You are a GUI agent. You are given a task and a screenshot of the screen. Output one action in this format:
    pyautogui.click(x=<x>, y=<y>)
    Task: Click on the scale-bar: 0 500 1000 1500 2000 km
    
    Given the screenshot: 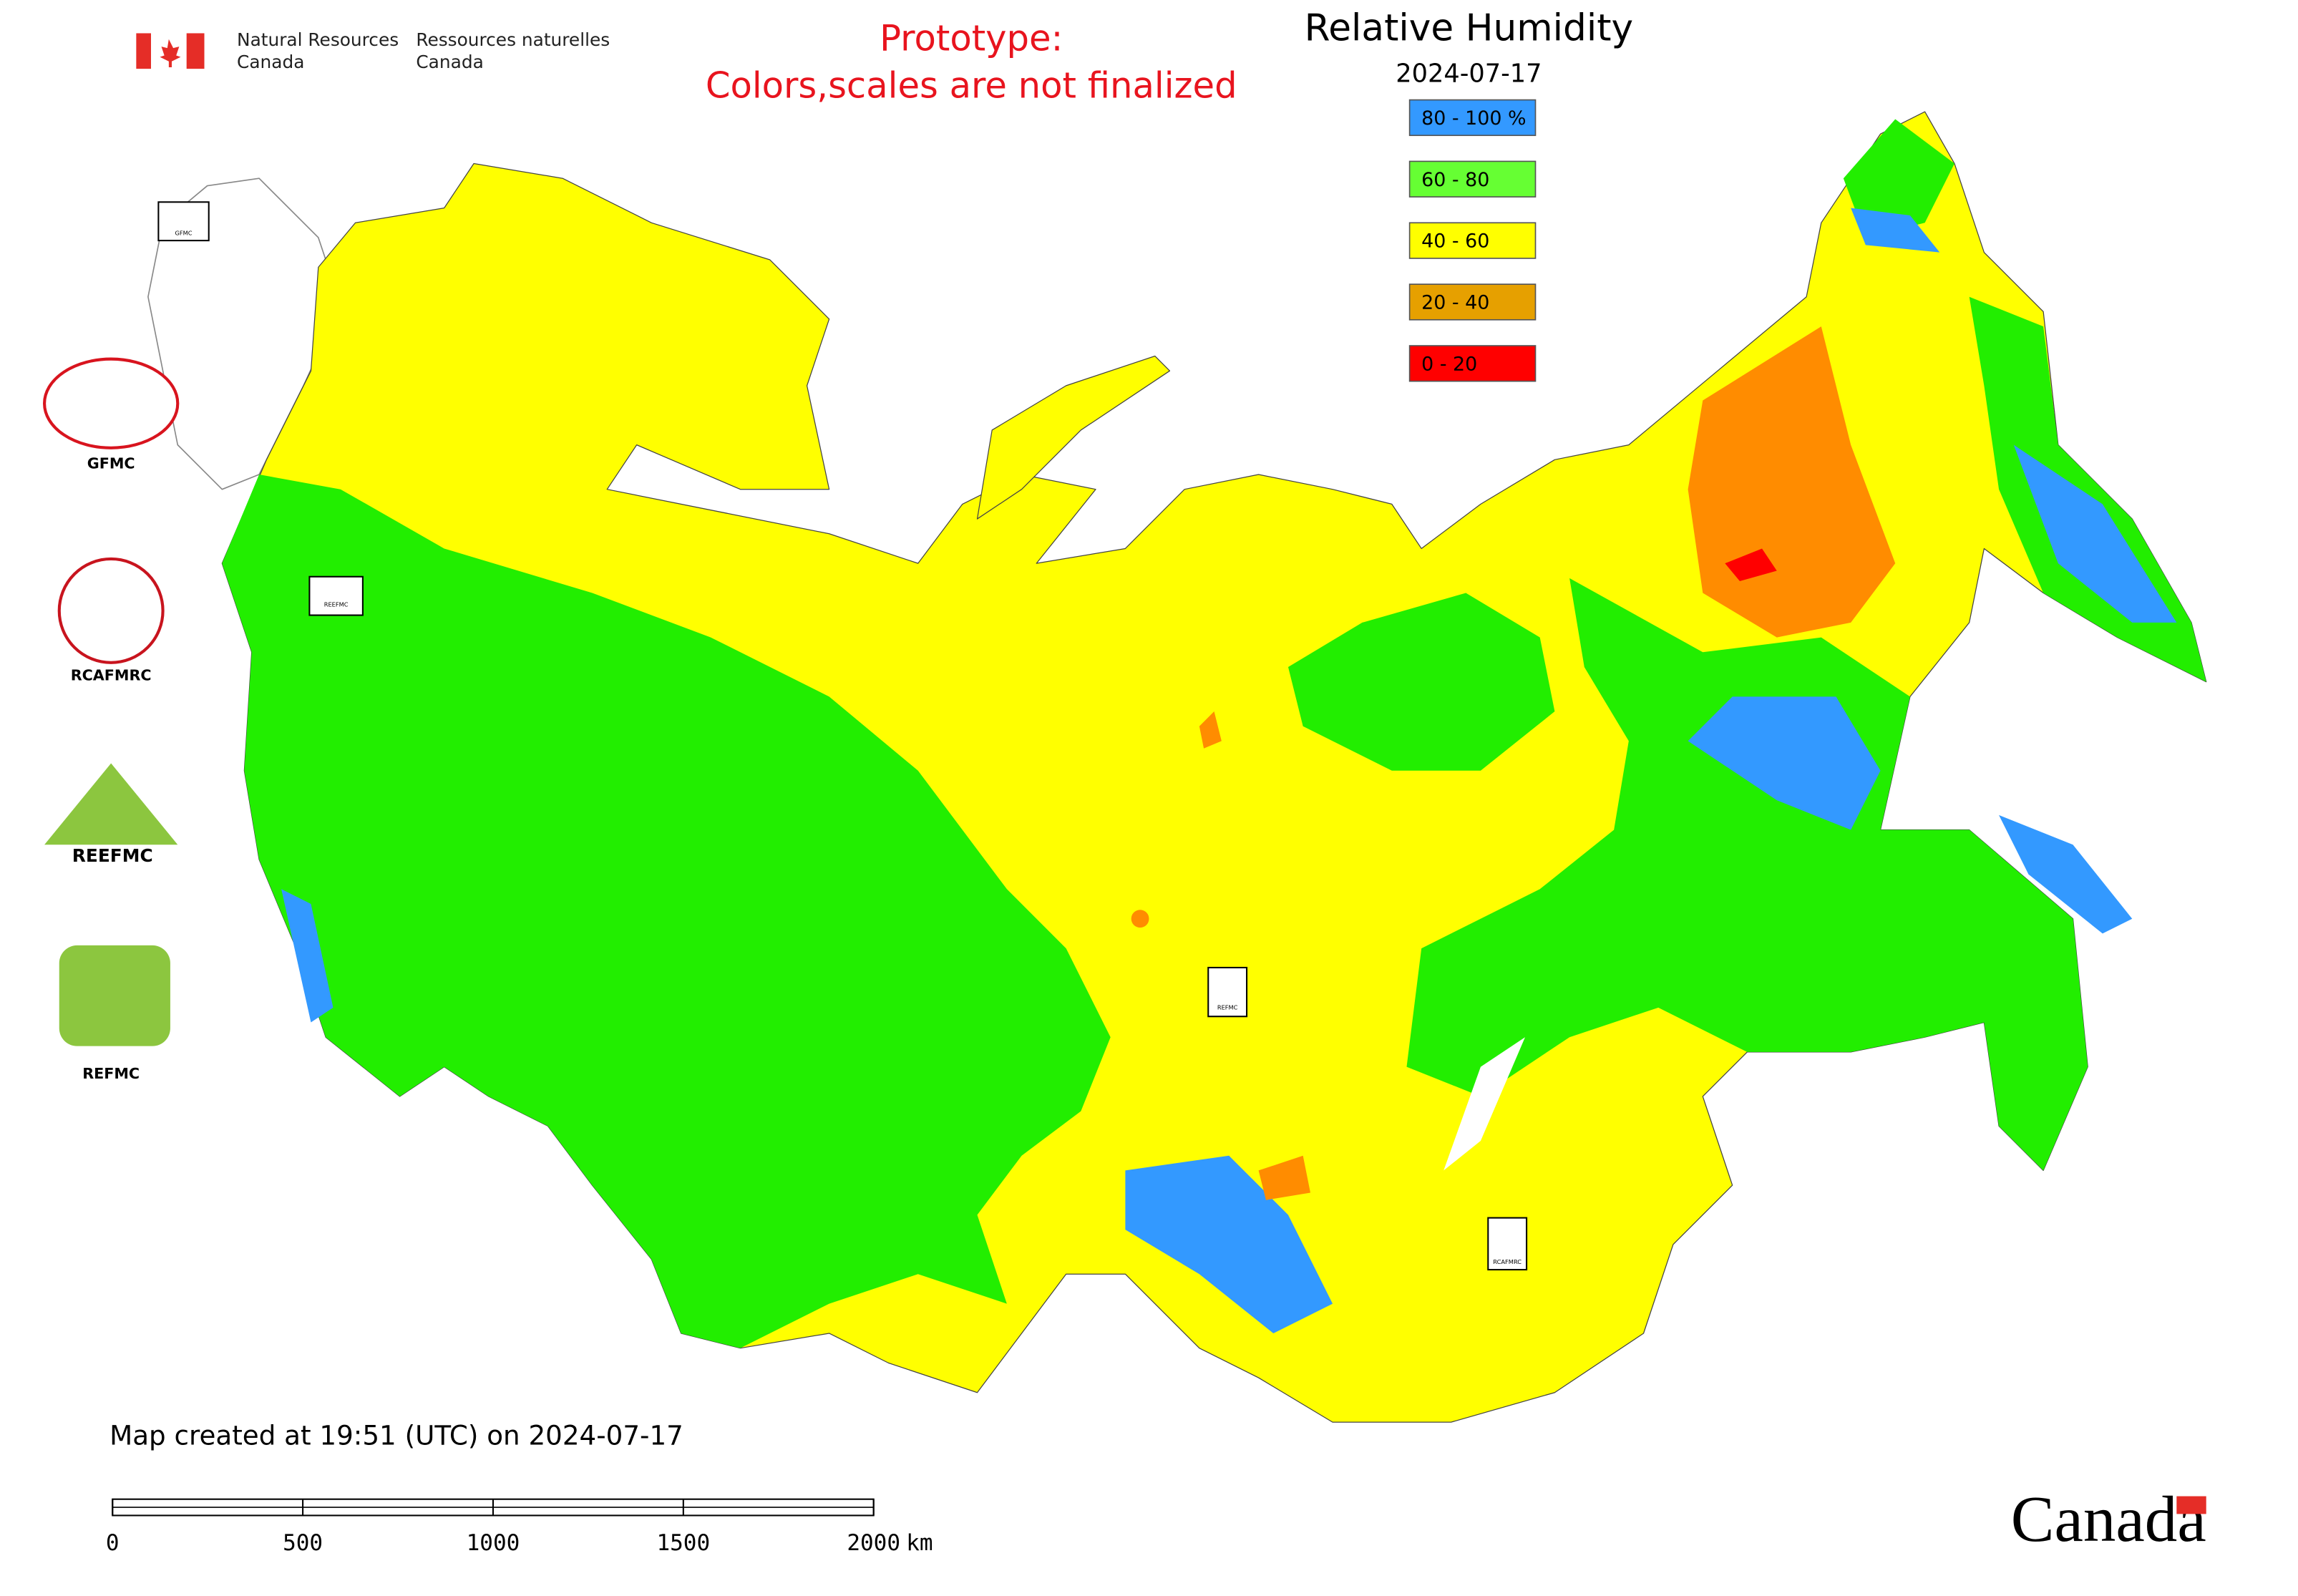 What is the action you would take?
    pyautogui.click(x=519, y=1527)
    